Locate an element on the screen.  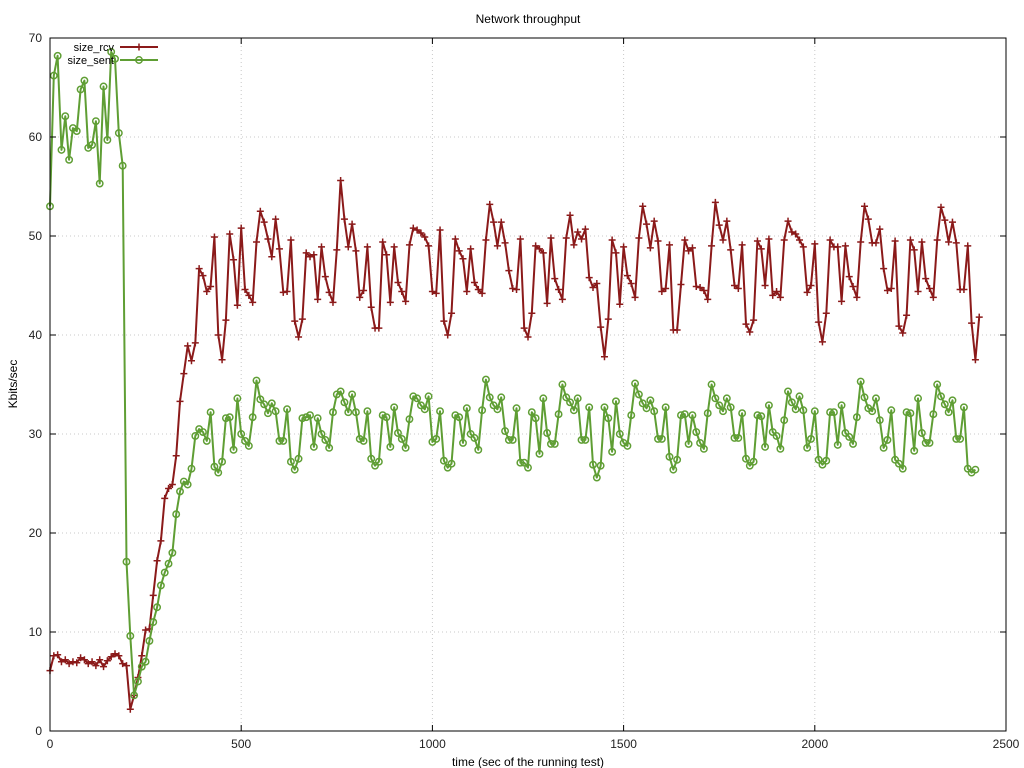
y-tick-label: 40 is located at coordinates (36, 335).